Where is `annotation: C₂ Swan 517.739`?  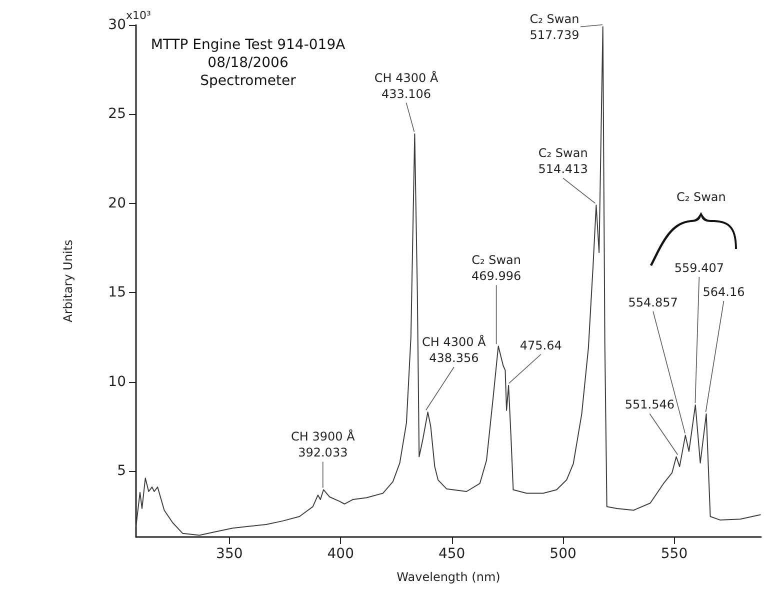
annotation: C₂ Swan 517.739 is located at coordinates (555, 27).